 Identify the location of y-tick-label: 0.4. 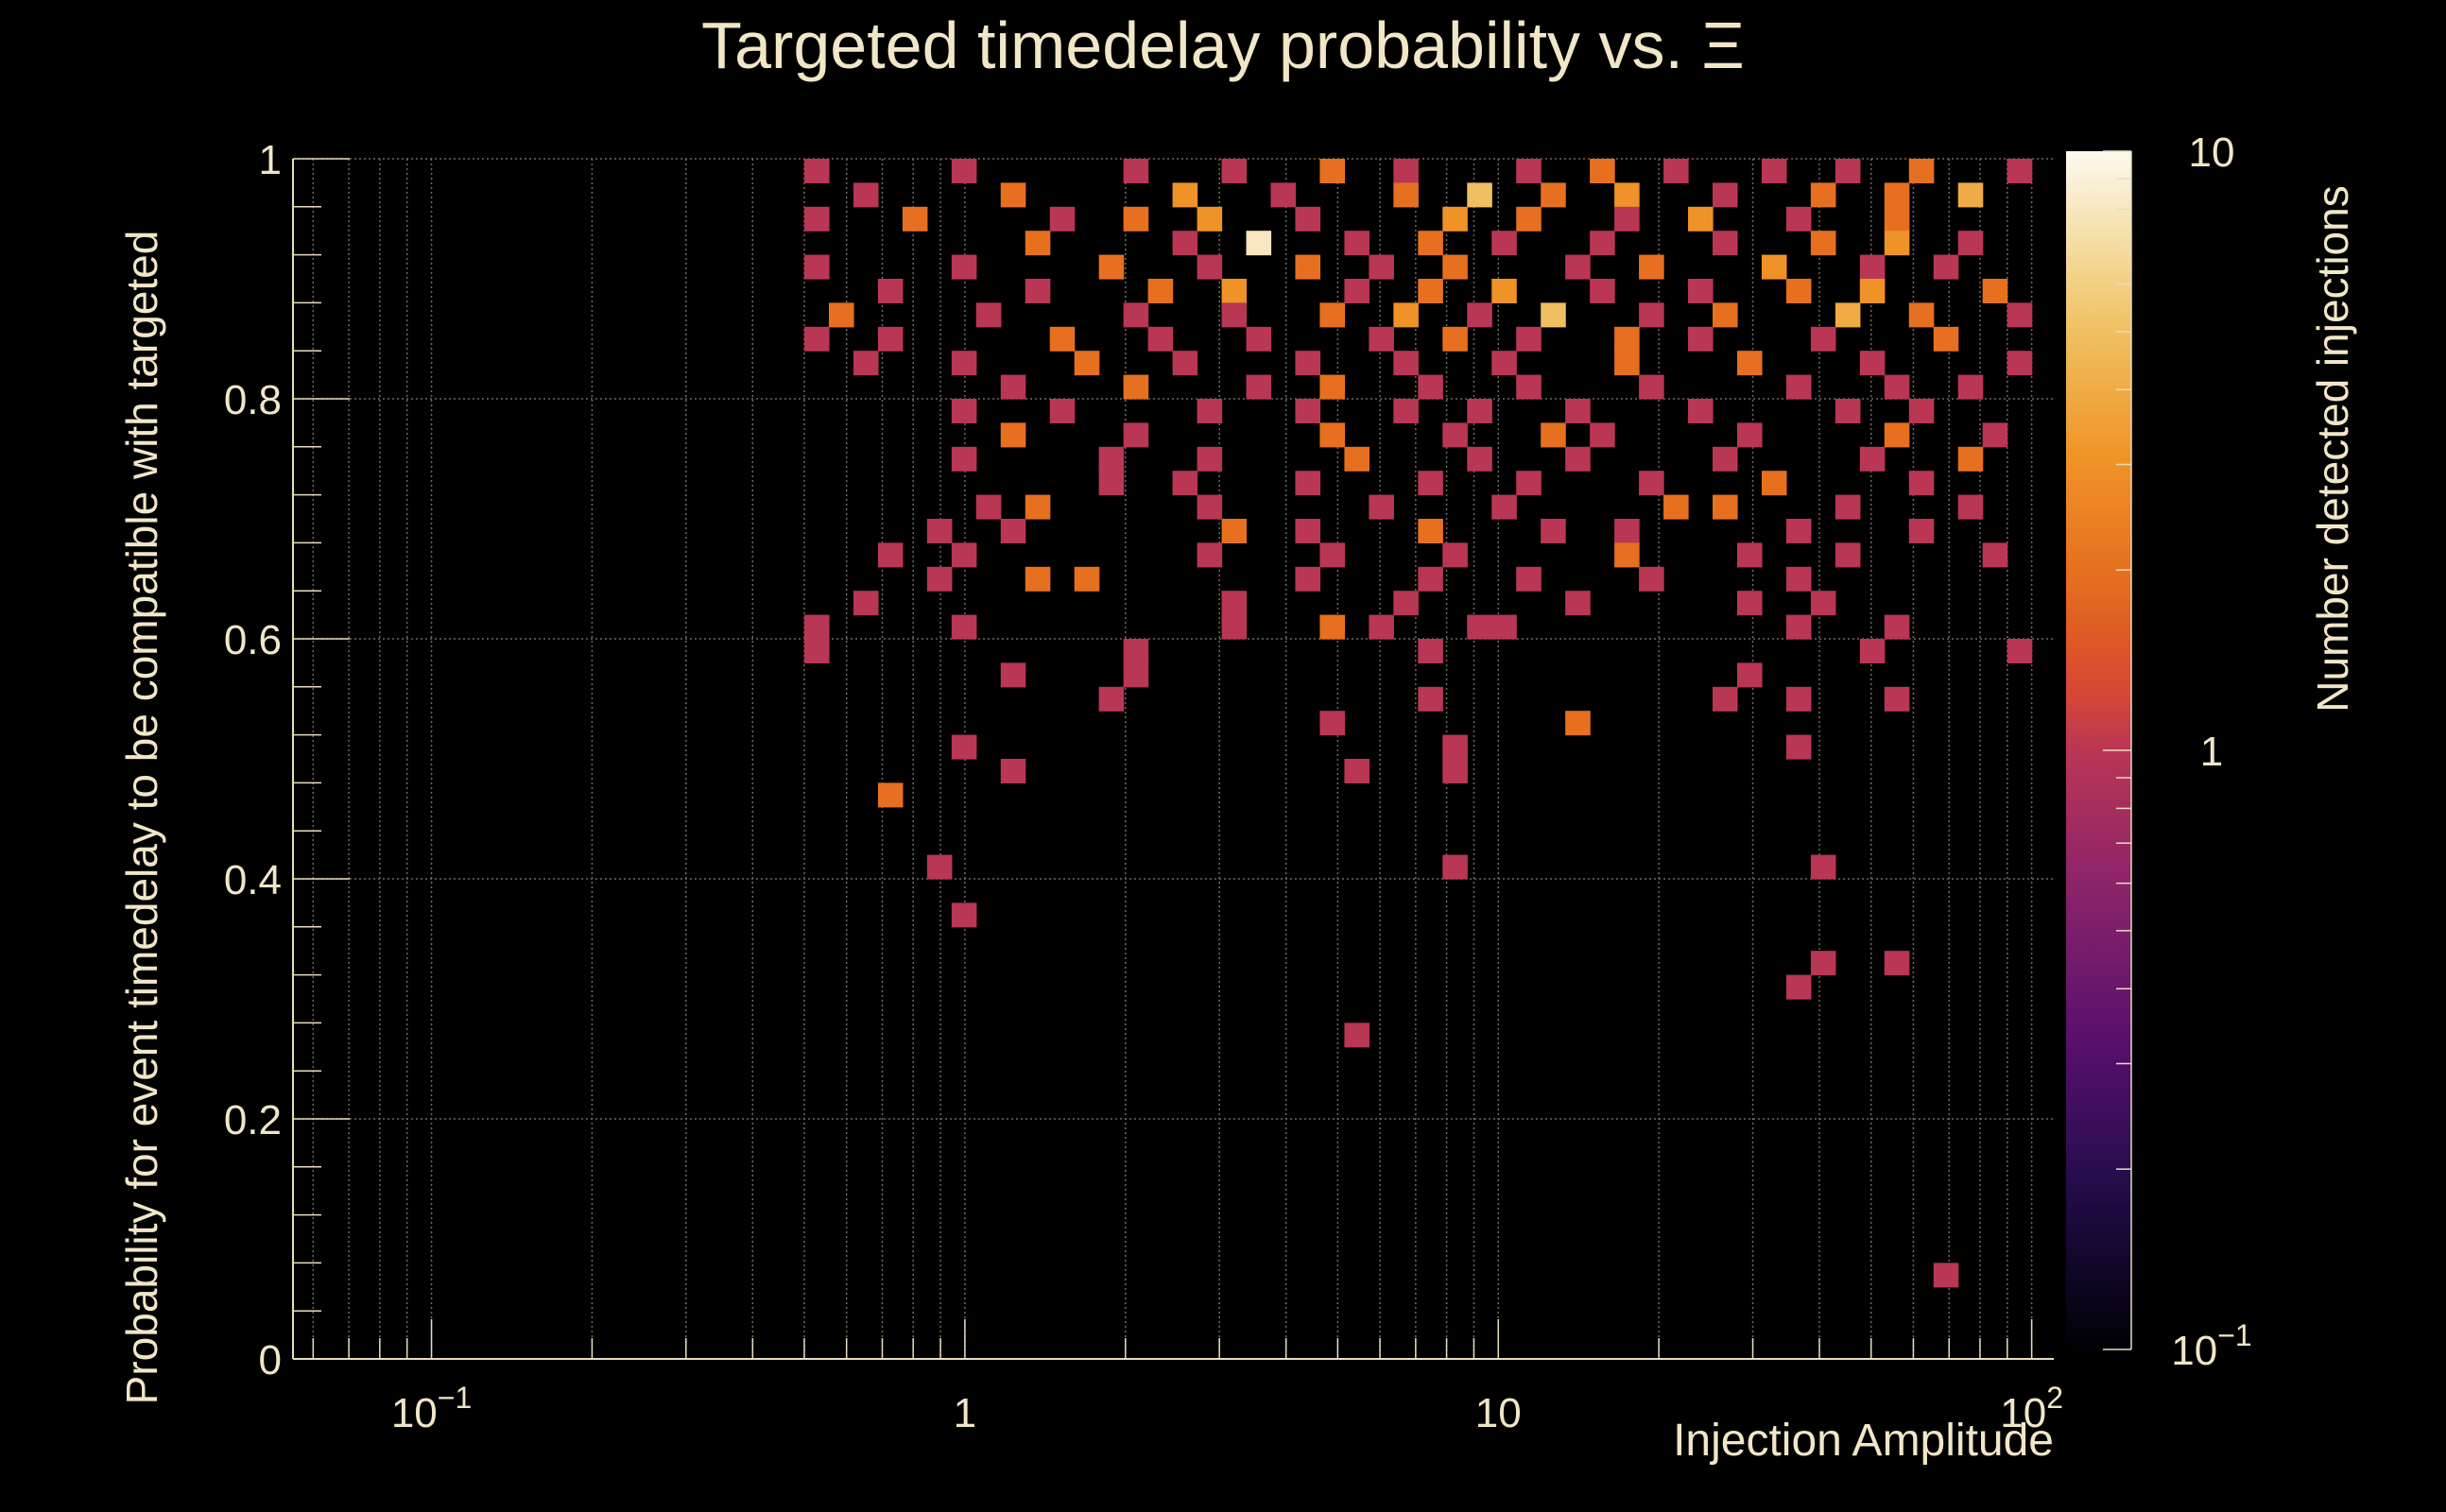
(253, 880).